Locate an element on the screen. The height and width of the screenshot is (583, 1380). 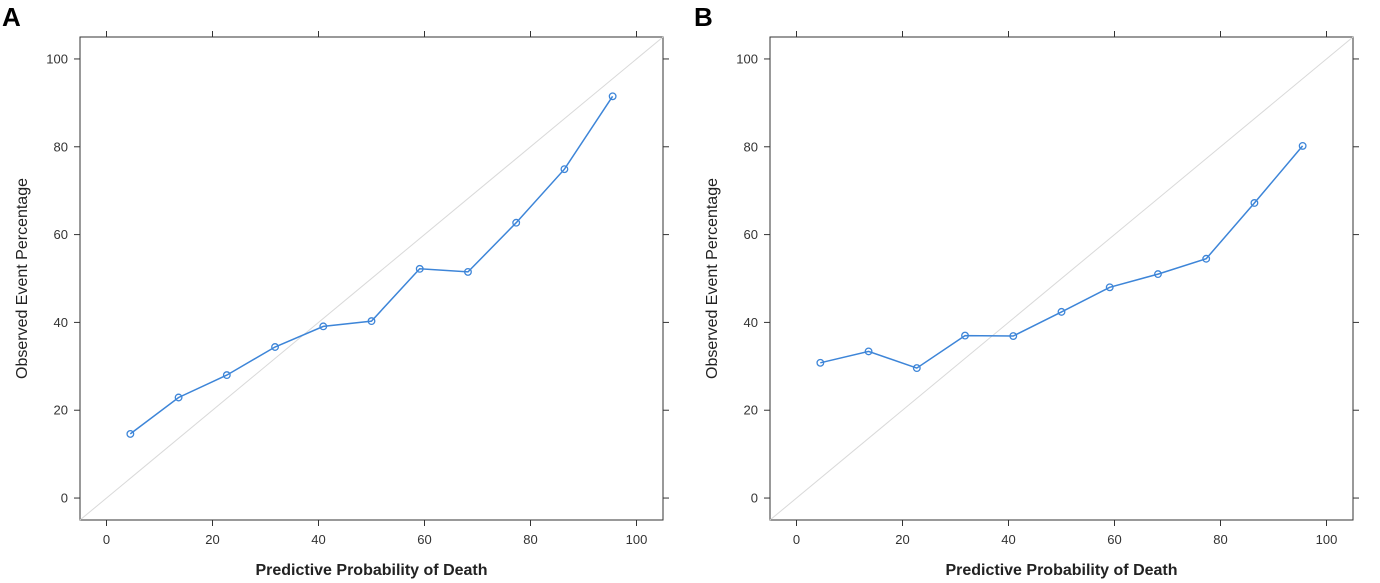
panel-letter-a: A is located at coordinates (11, 17).